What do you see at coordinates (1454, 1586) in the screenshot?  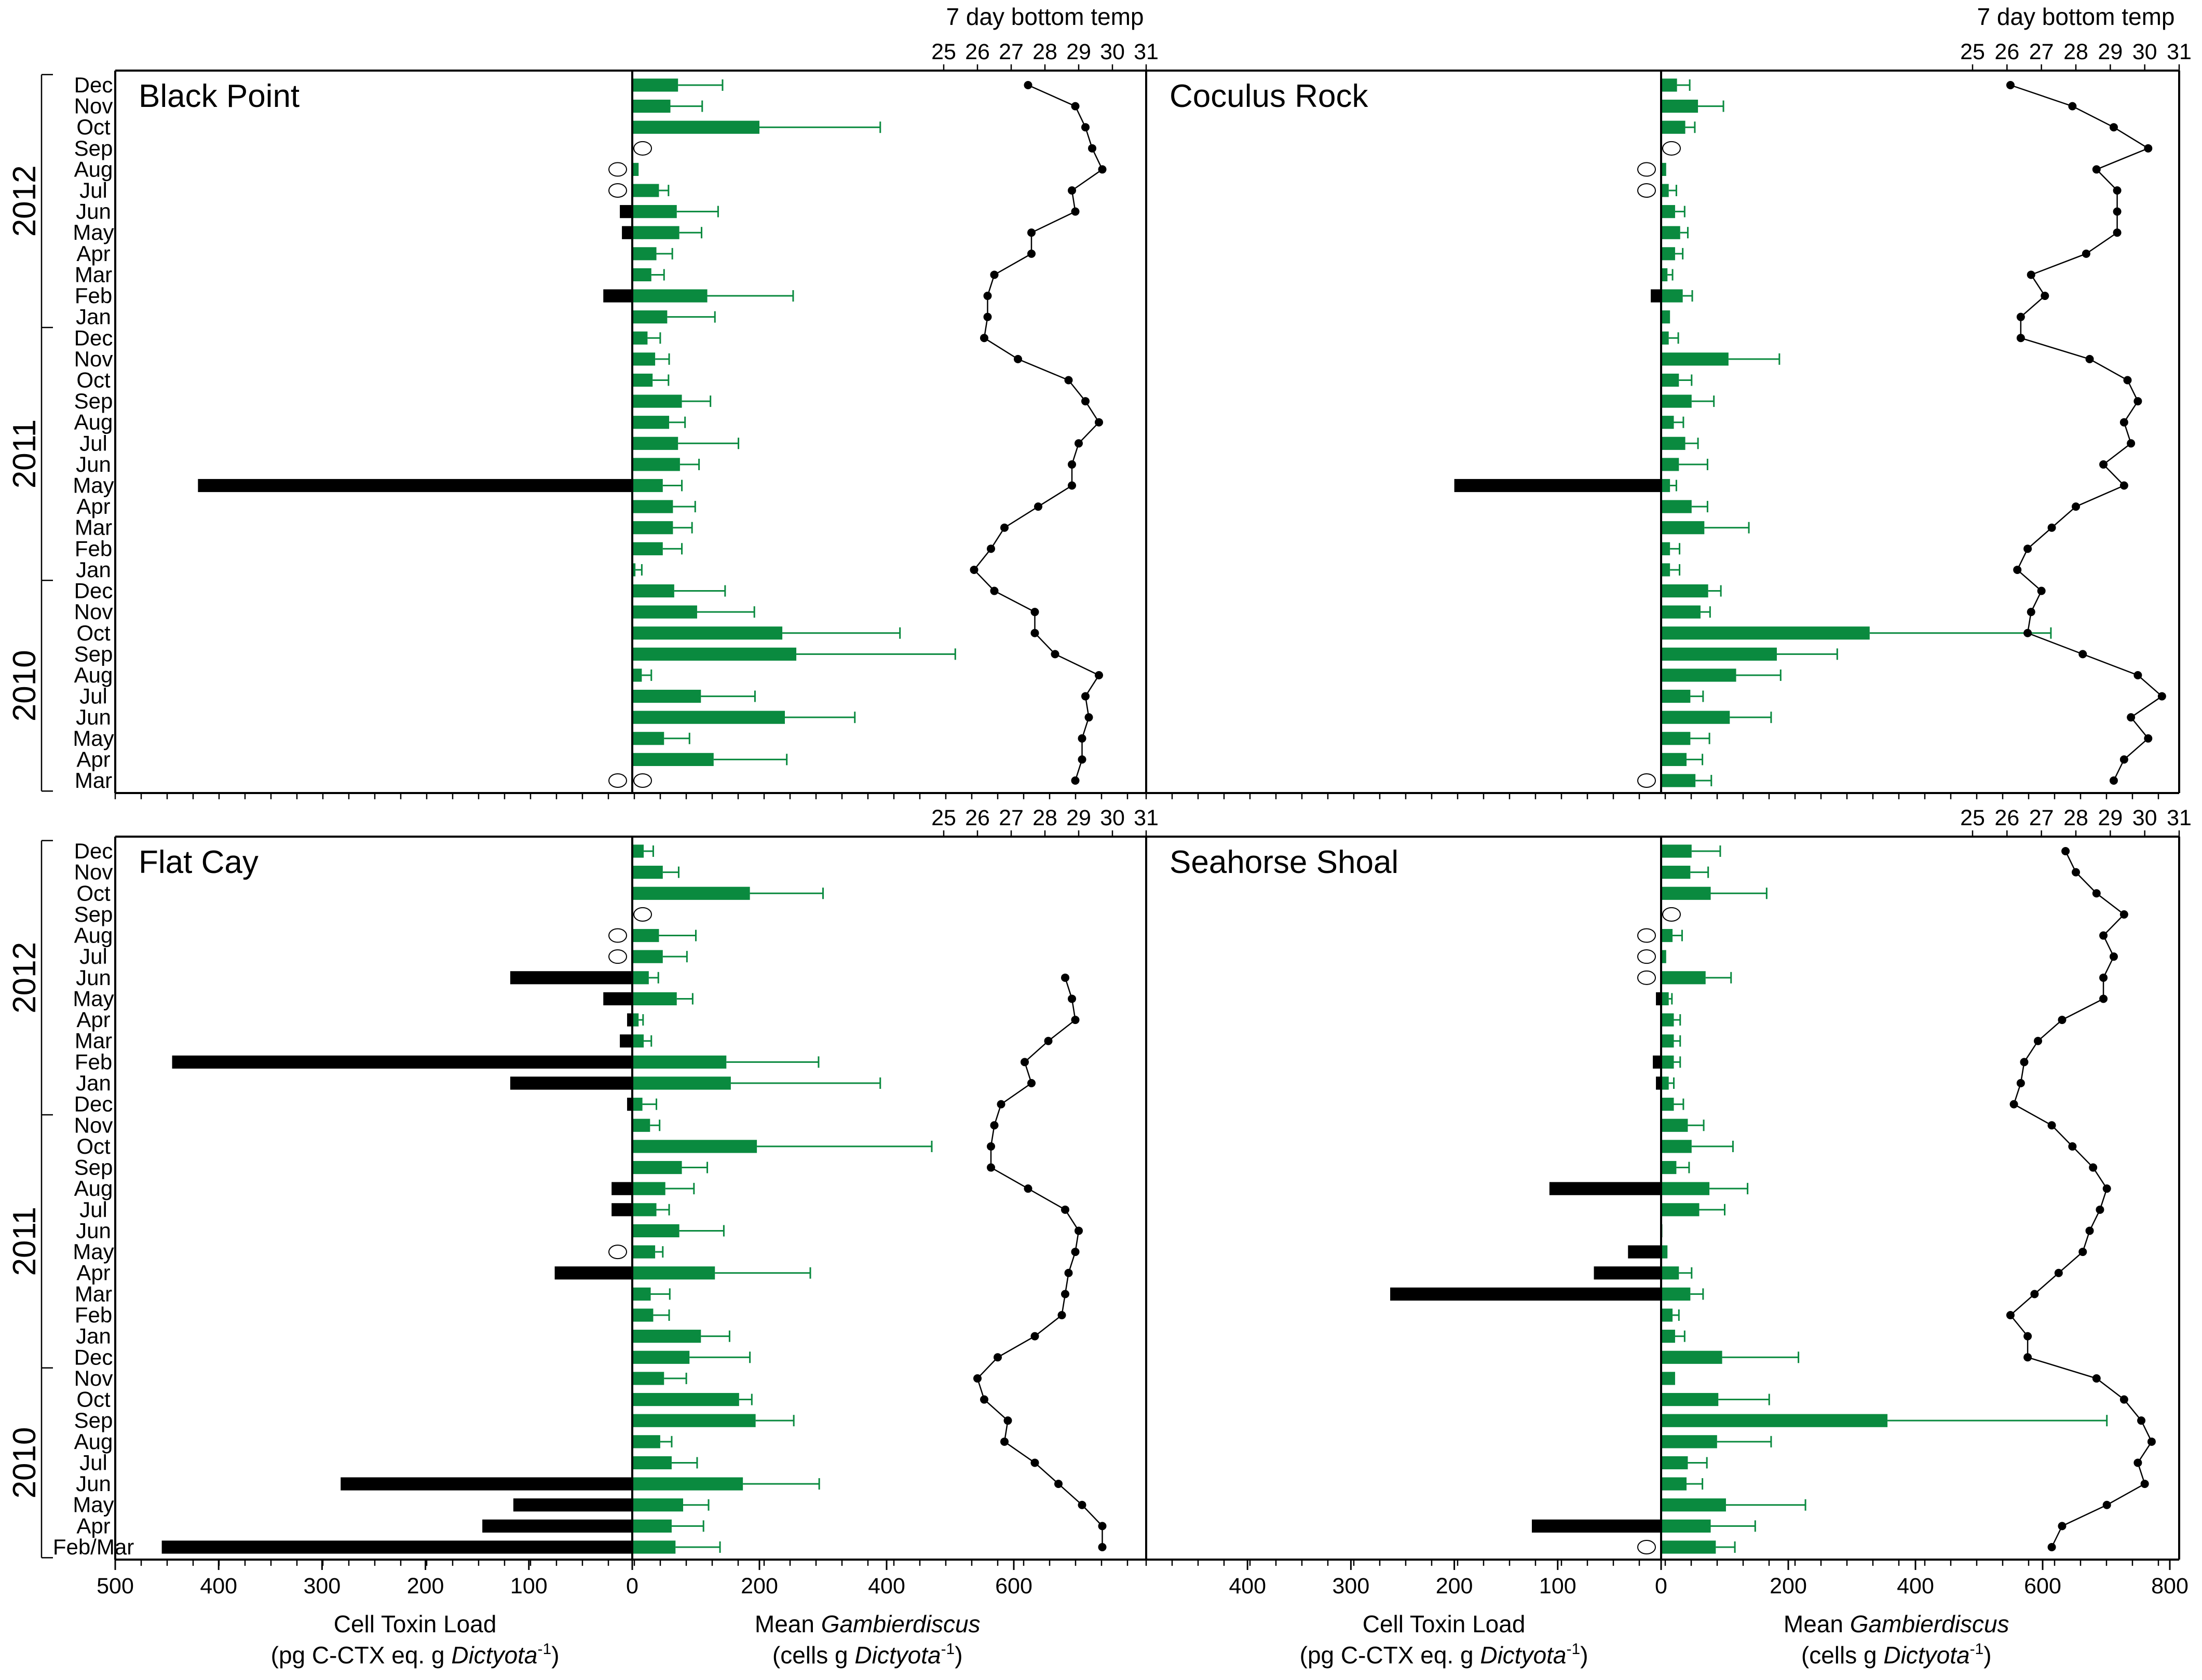 I see `toxin-tick-label: 200` at bounding box center [1454, 1586].